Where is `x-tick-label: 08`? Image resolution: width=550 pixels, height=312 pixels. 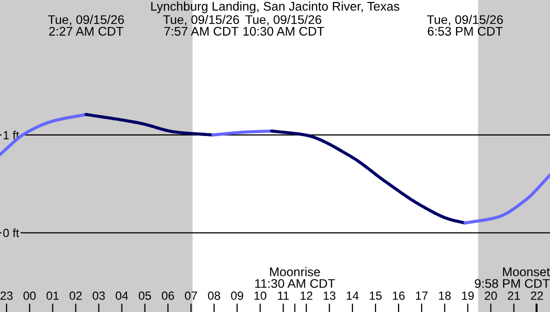
x-tick-label: 08 is located at coordinates (214, 295).